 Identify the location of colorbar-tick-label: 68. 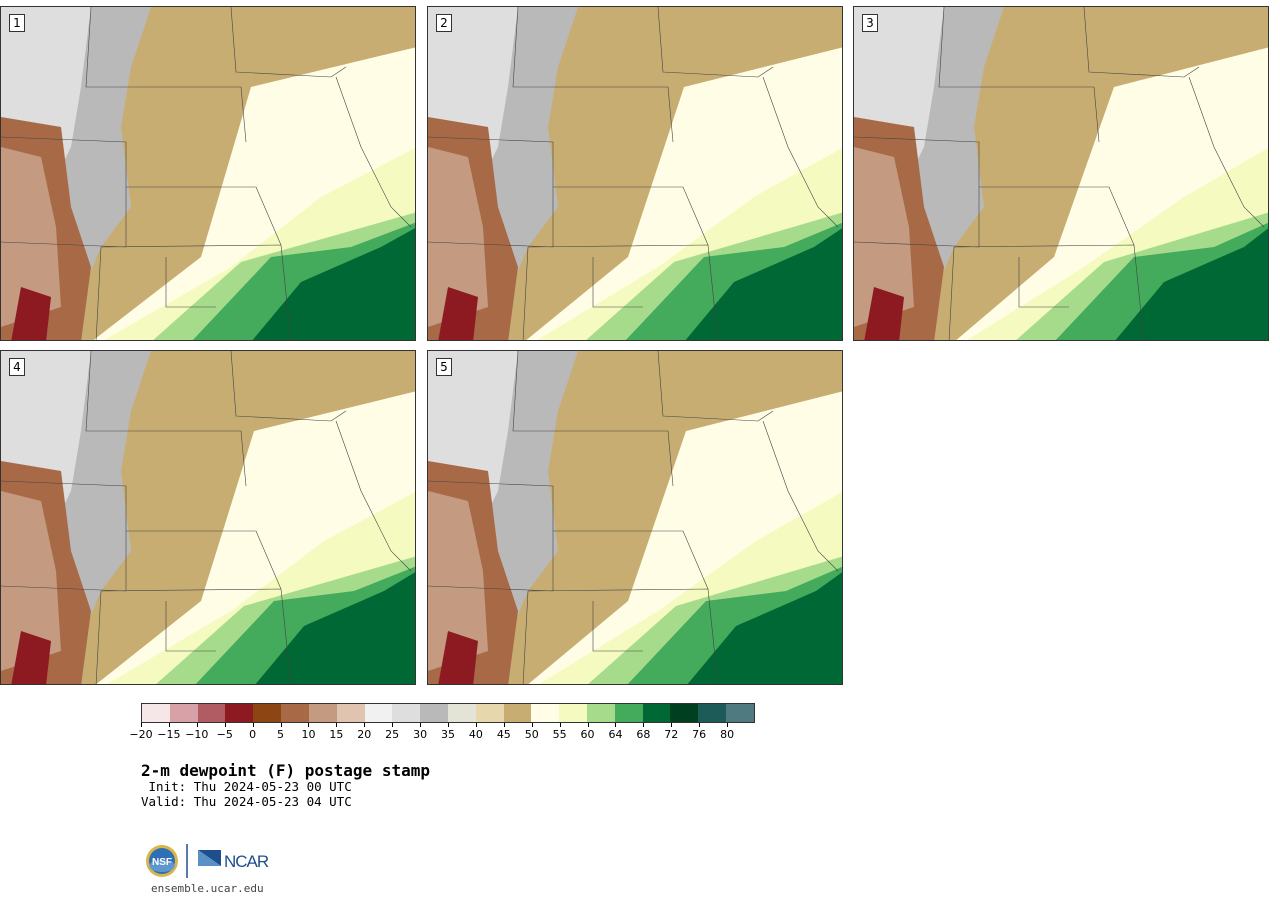
(643, 734).